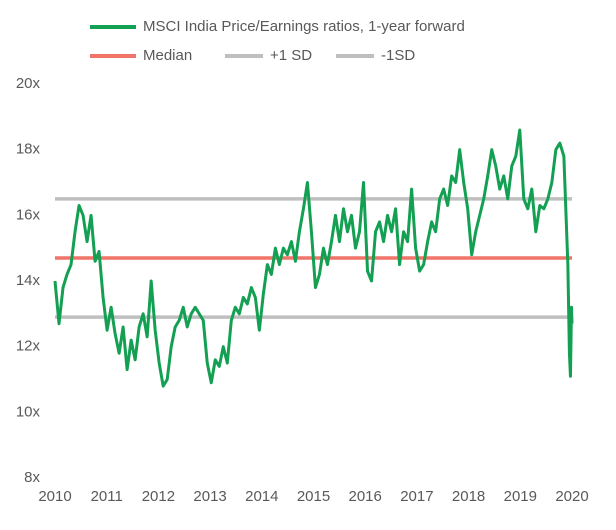  I want to click on x-tick-label: 2020, so click(571, 496).